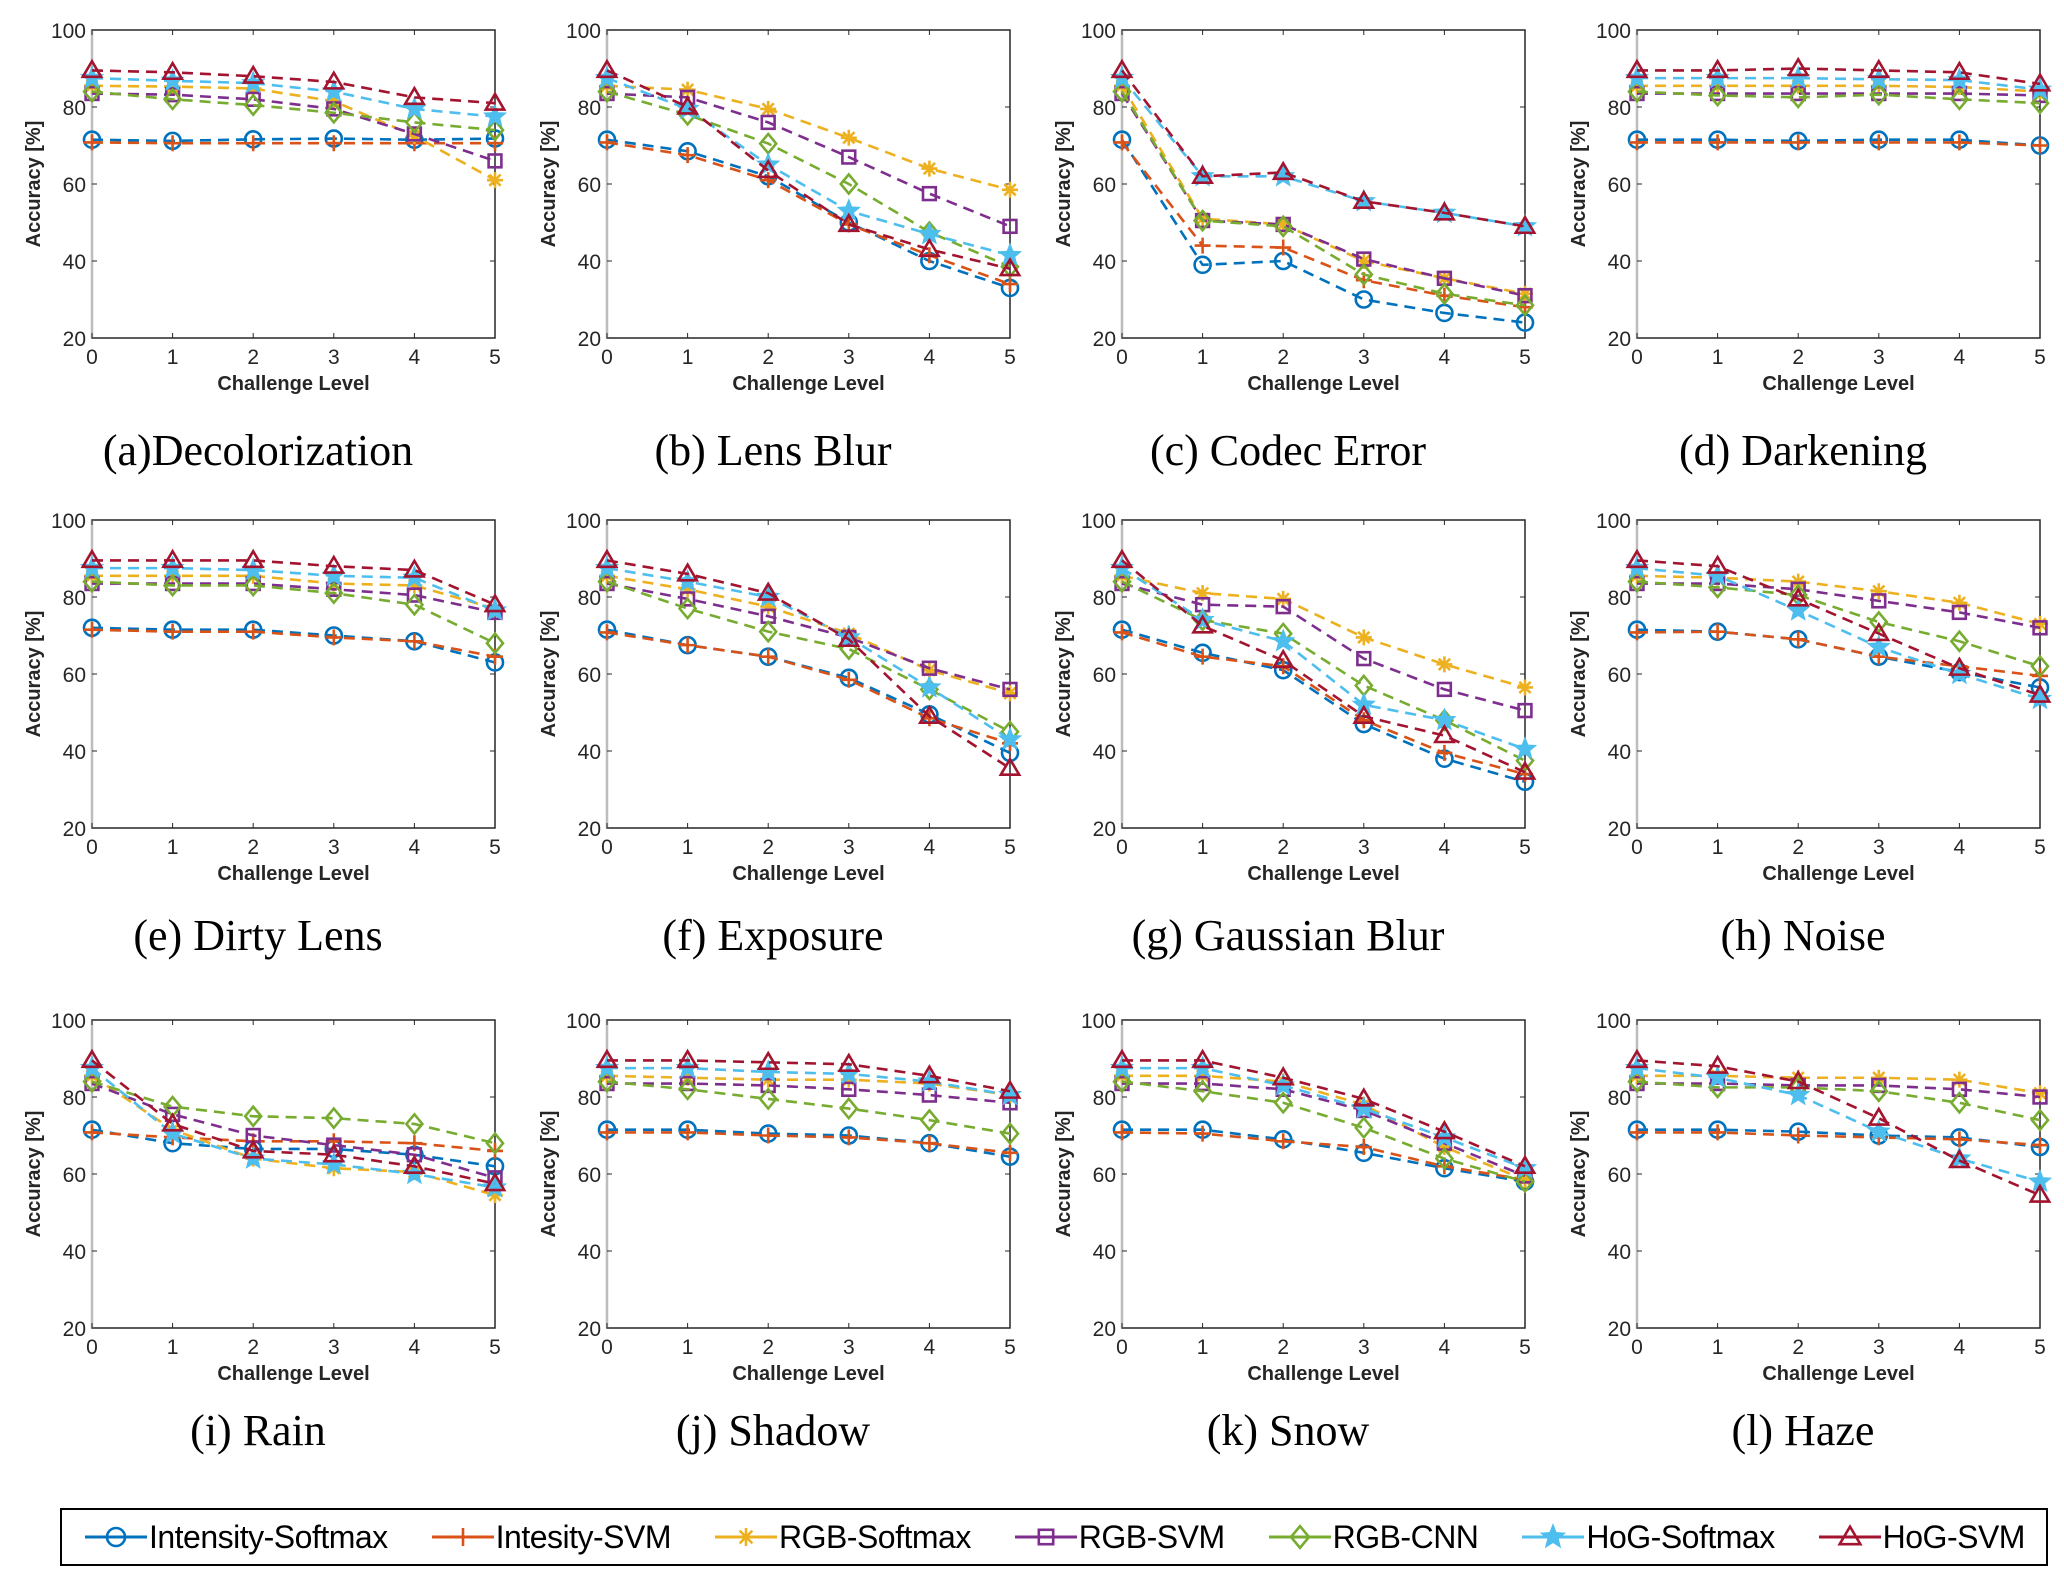 The image size is (2064, 1590). I want to click on legend-marker, so click(1553, 1536).